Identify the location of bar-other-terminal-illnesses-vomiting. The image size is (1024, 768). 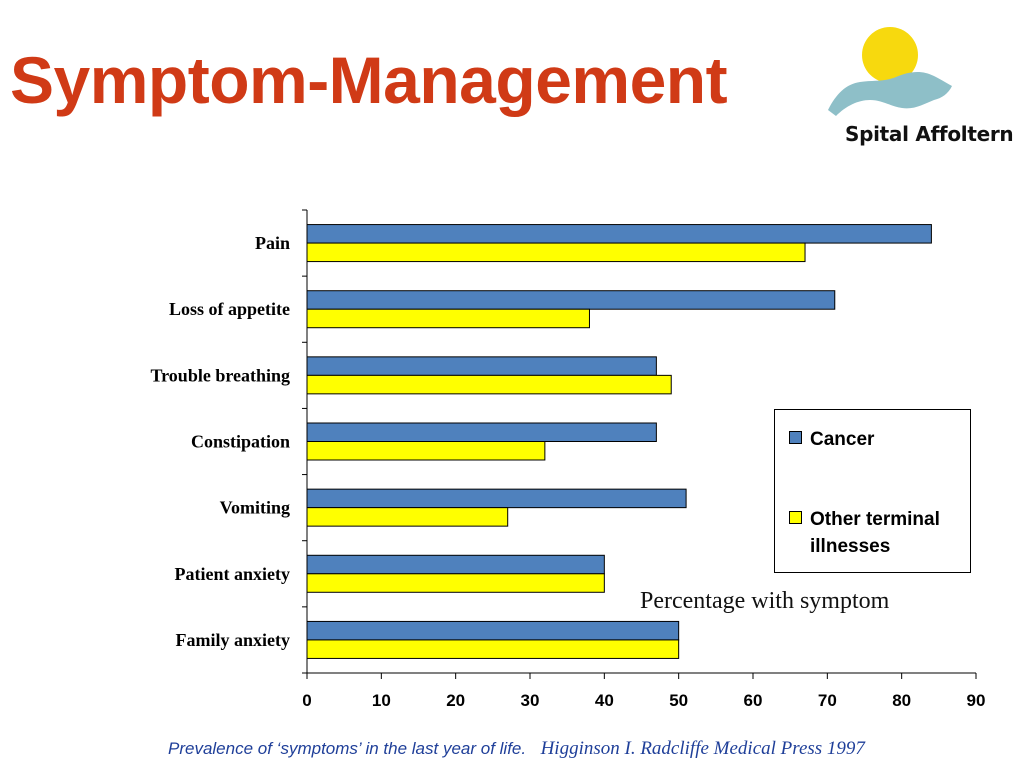
(407, 517).